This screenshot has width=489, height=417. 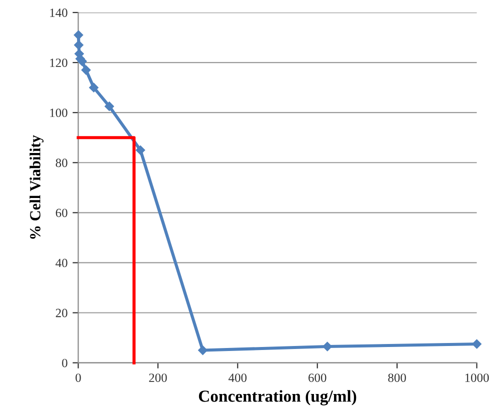 I want to click on y-axis-title: % Cell Viability, so click(x=37, y=187).